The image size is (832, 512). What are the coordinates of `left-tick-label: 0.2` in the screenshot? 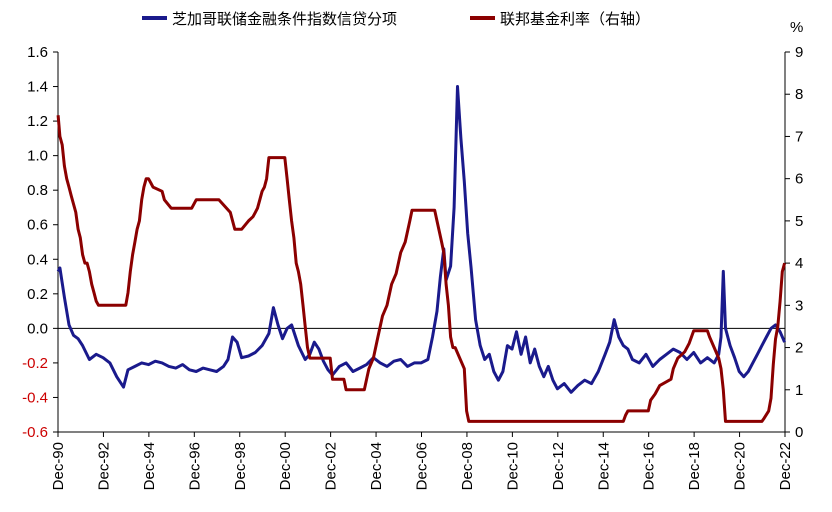 It's located at (37, 294).